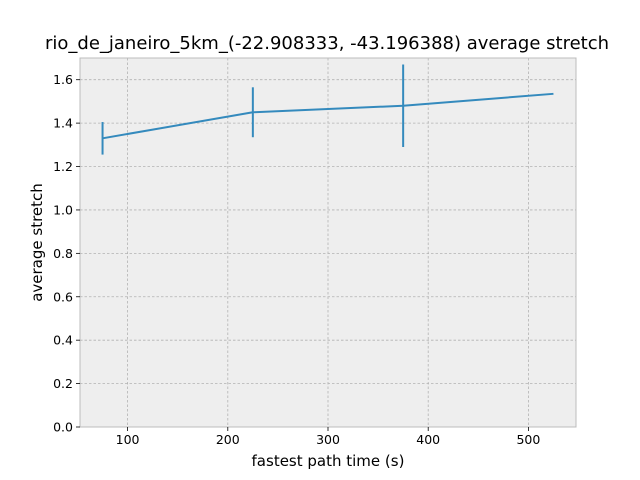 The image size is (640, 480). I want to click on x-axis-ticks: 100 200 300 400 500, so click(328, 437).